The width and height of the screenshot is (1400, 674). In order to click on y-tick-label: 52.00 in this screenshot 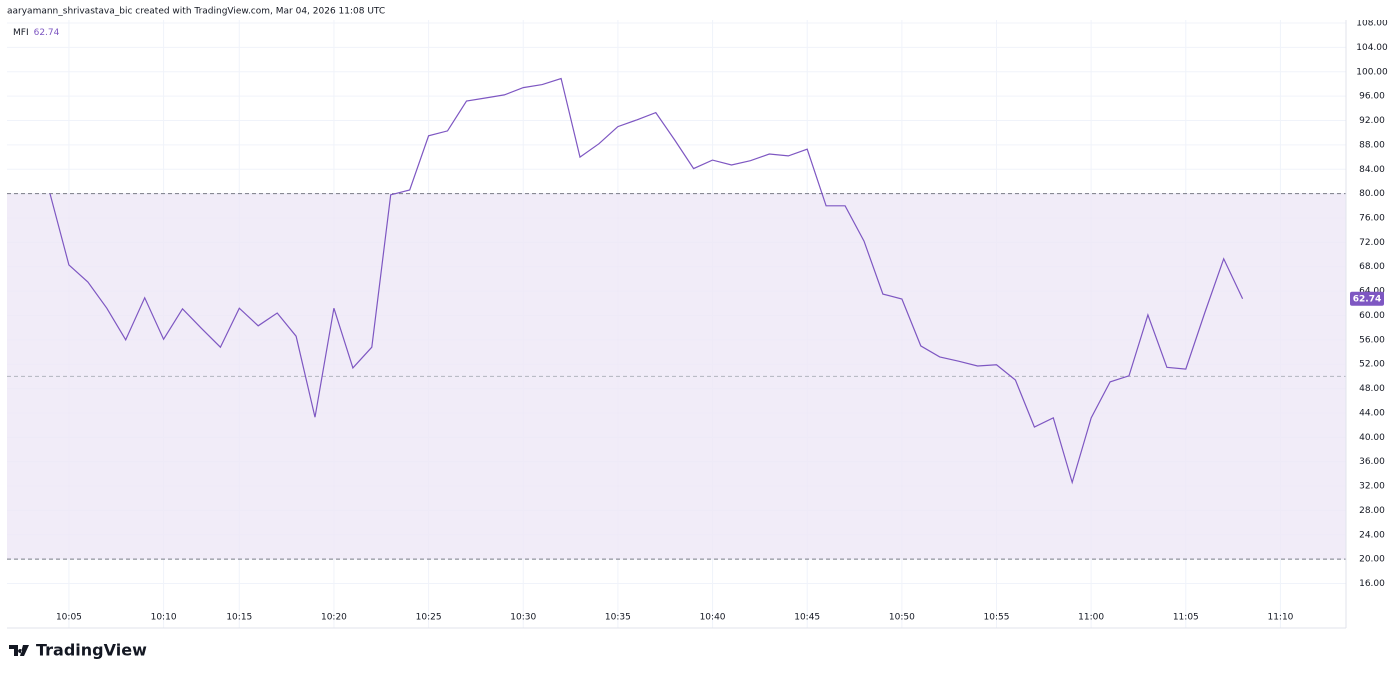, I will do `click(1372, 365)`.